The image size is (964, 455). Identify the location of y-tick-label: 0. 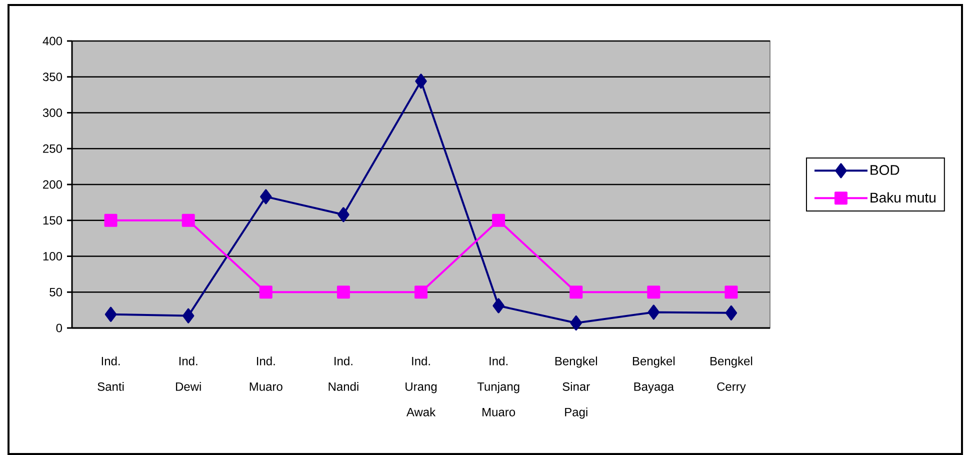
(59, 328).